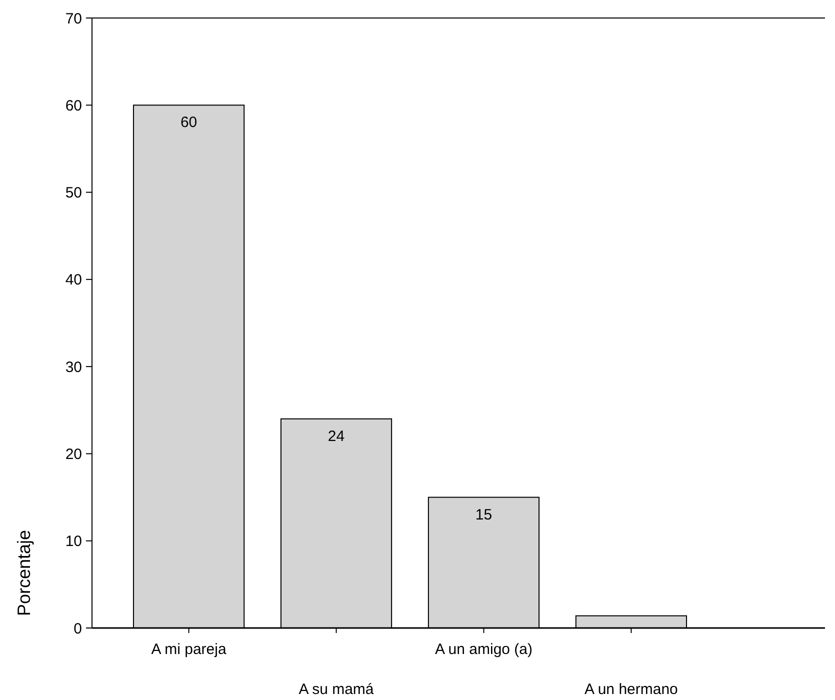 The width and height of the screenshot is (835, 700). What do you see at coordinates (73, 105) in the screenshot?
I see `y-tick-label: 60` at bounding box center [73, 105].